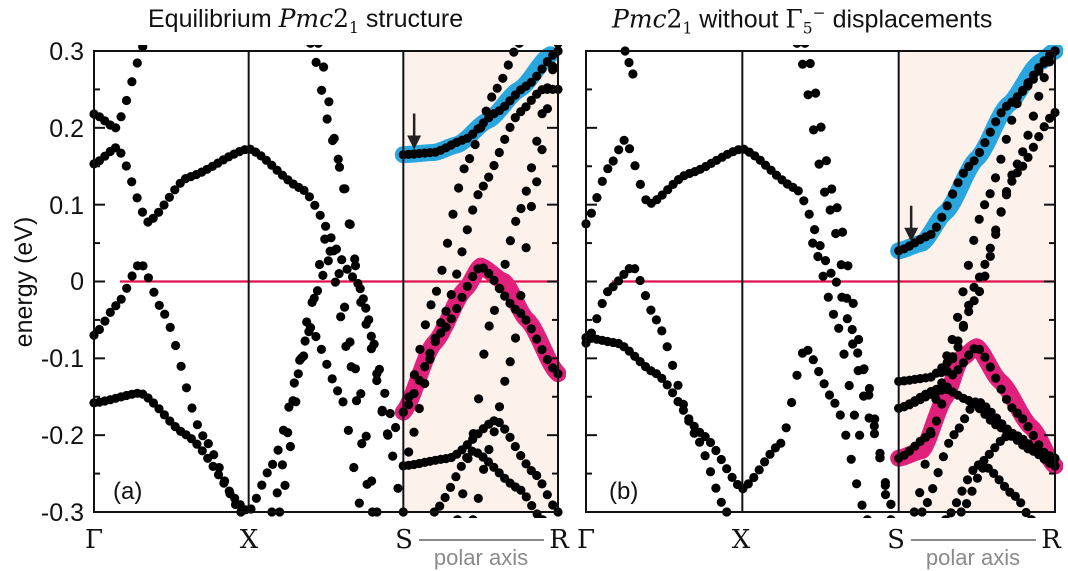 This screenshot has height=571, width=1068. Describe the element at coordinates (481, 557) in the screenshot. I see `polar-axis-label: polar axis` at that location.